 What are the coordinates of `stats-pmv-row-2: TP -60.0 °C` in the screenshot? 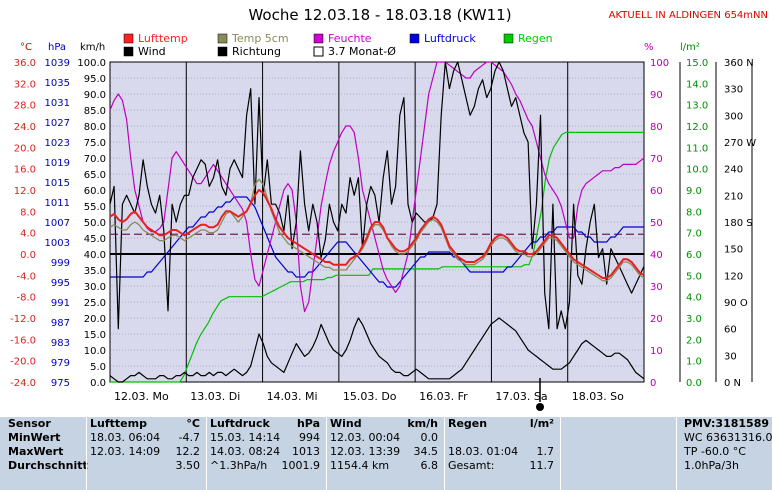 It's located at (715, 451).